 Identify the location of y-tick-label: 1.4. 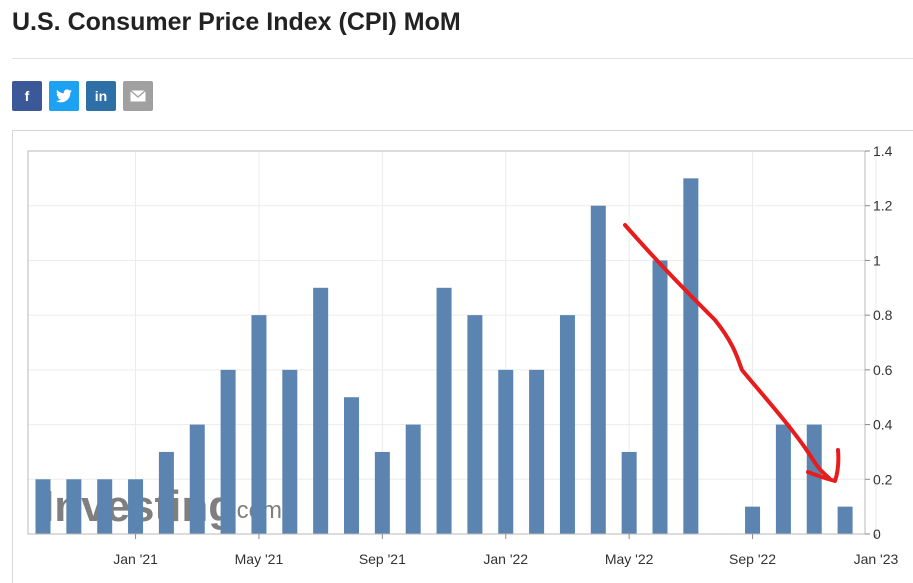
(883, 151).